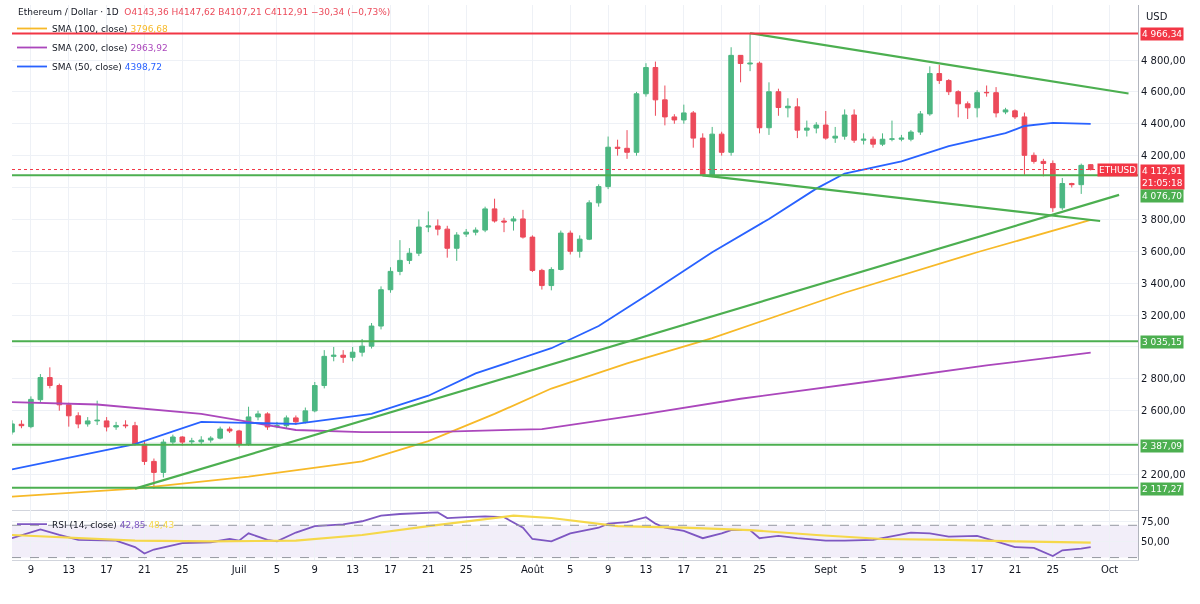 The width and height of the screenshot is (1200, 604). What do you see at coordinates (1163, 92) in the screenshot?
I see `y-tick-label: 4 600,00` at bounding box center [1163, 92].